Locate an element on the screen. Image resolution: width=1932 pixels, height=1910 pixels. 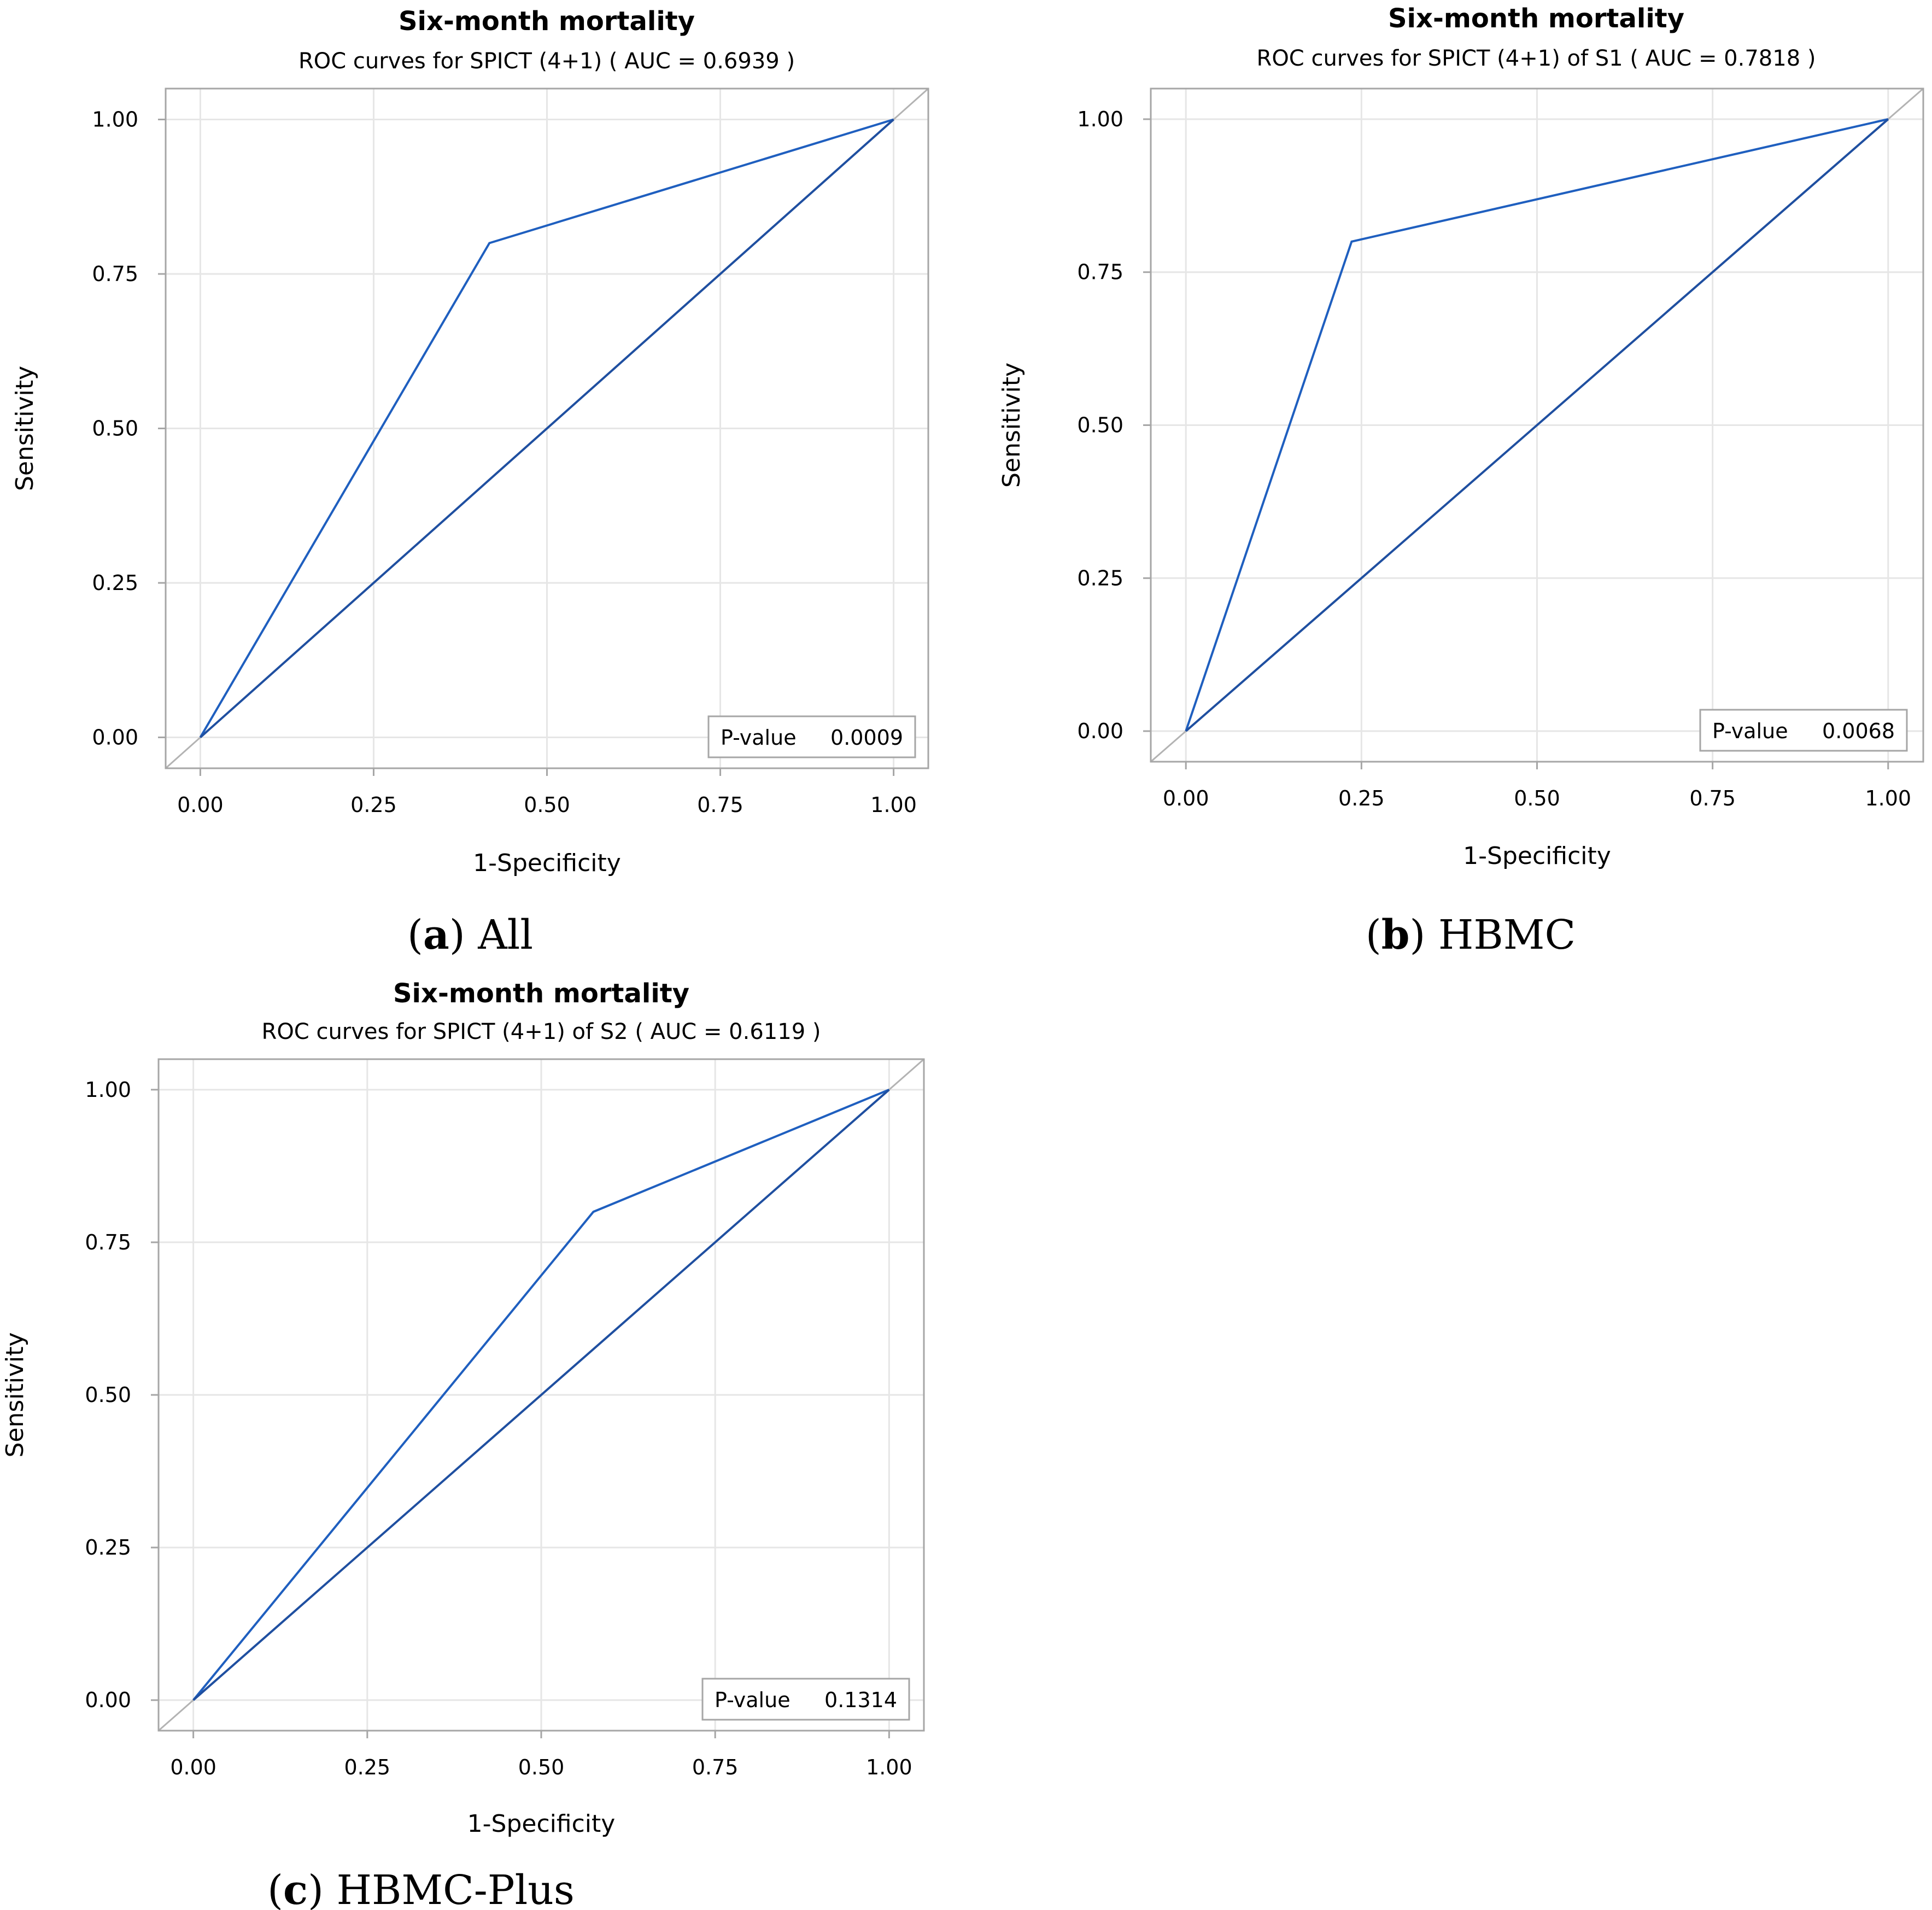
panel-caption: (c) HBMC-Plus is located at coordinates (421, 1889).